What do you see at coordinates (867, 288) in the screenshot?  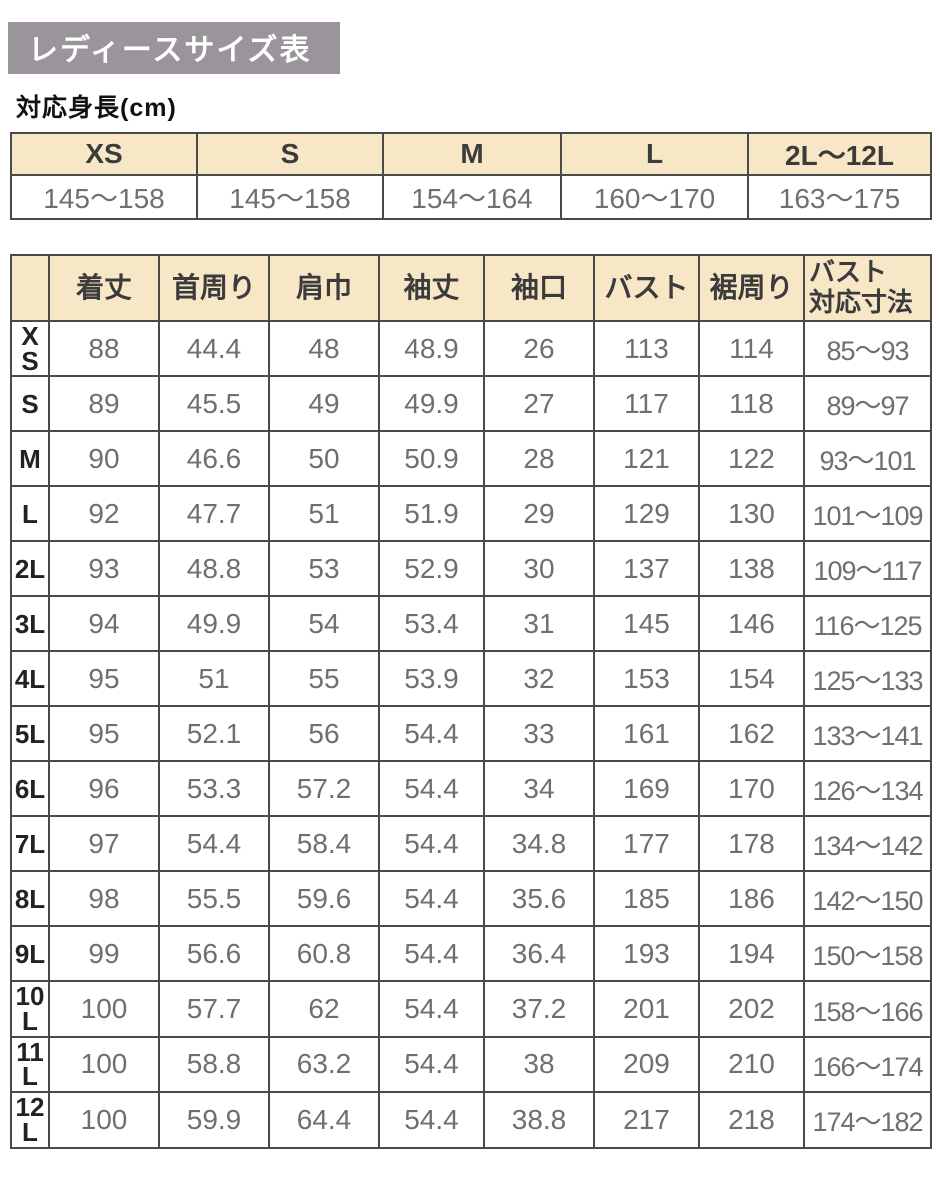 I see `size-column-header: バスト 対応寸法` at bounding box center [867, 288].